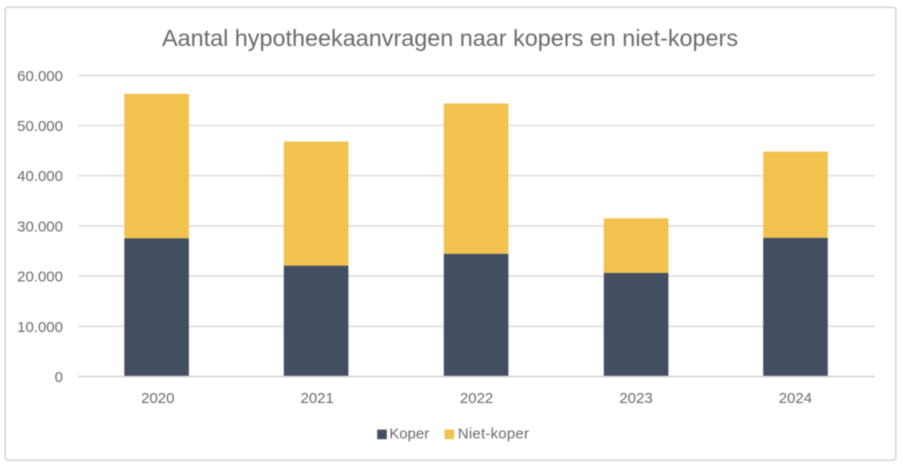  Describe the element at coordinates (40, 226) in the screenshot. I see `svg-text: 30.000` at that location.